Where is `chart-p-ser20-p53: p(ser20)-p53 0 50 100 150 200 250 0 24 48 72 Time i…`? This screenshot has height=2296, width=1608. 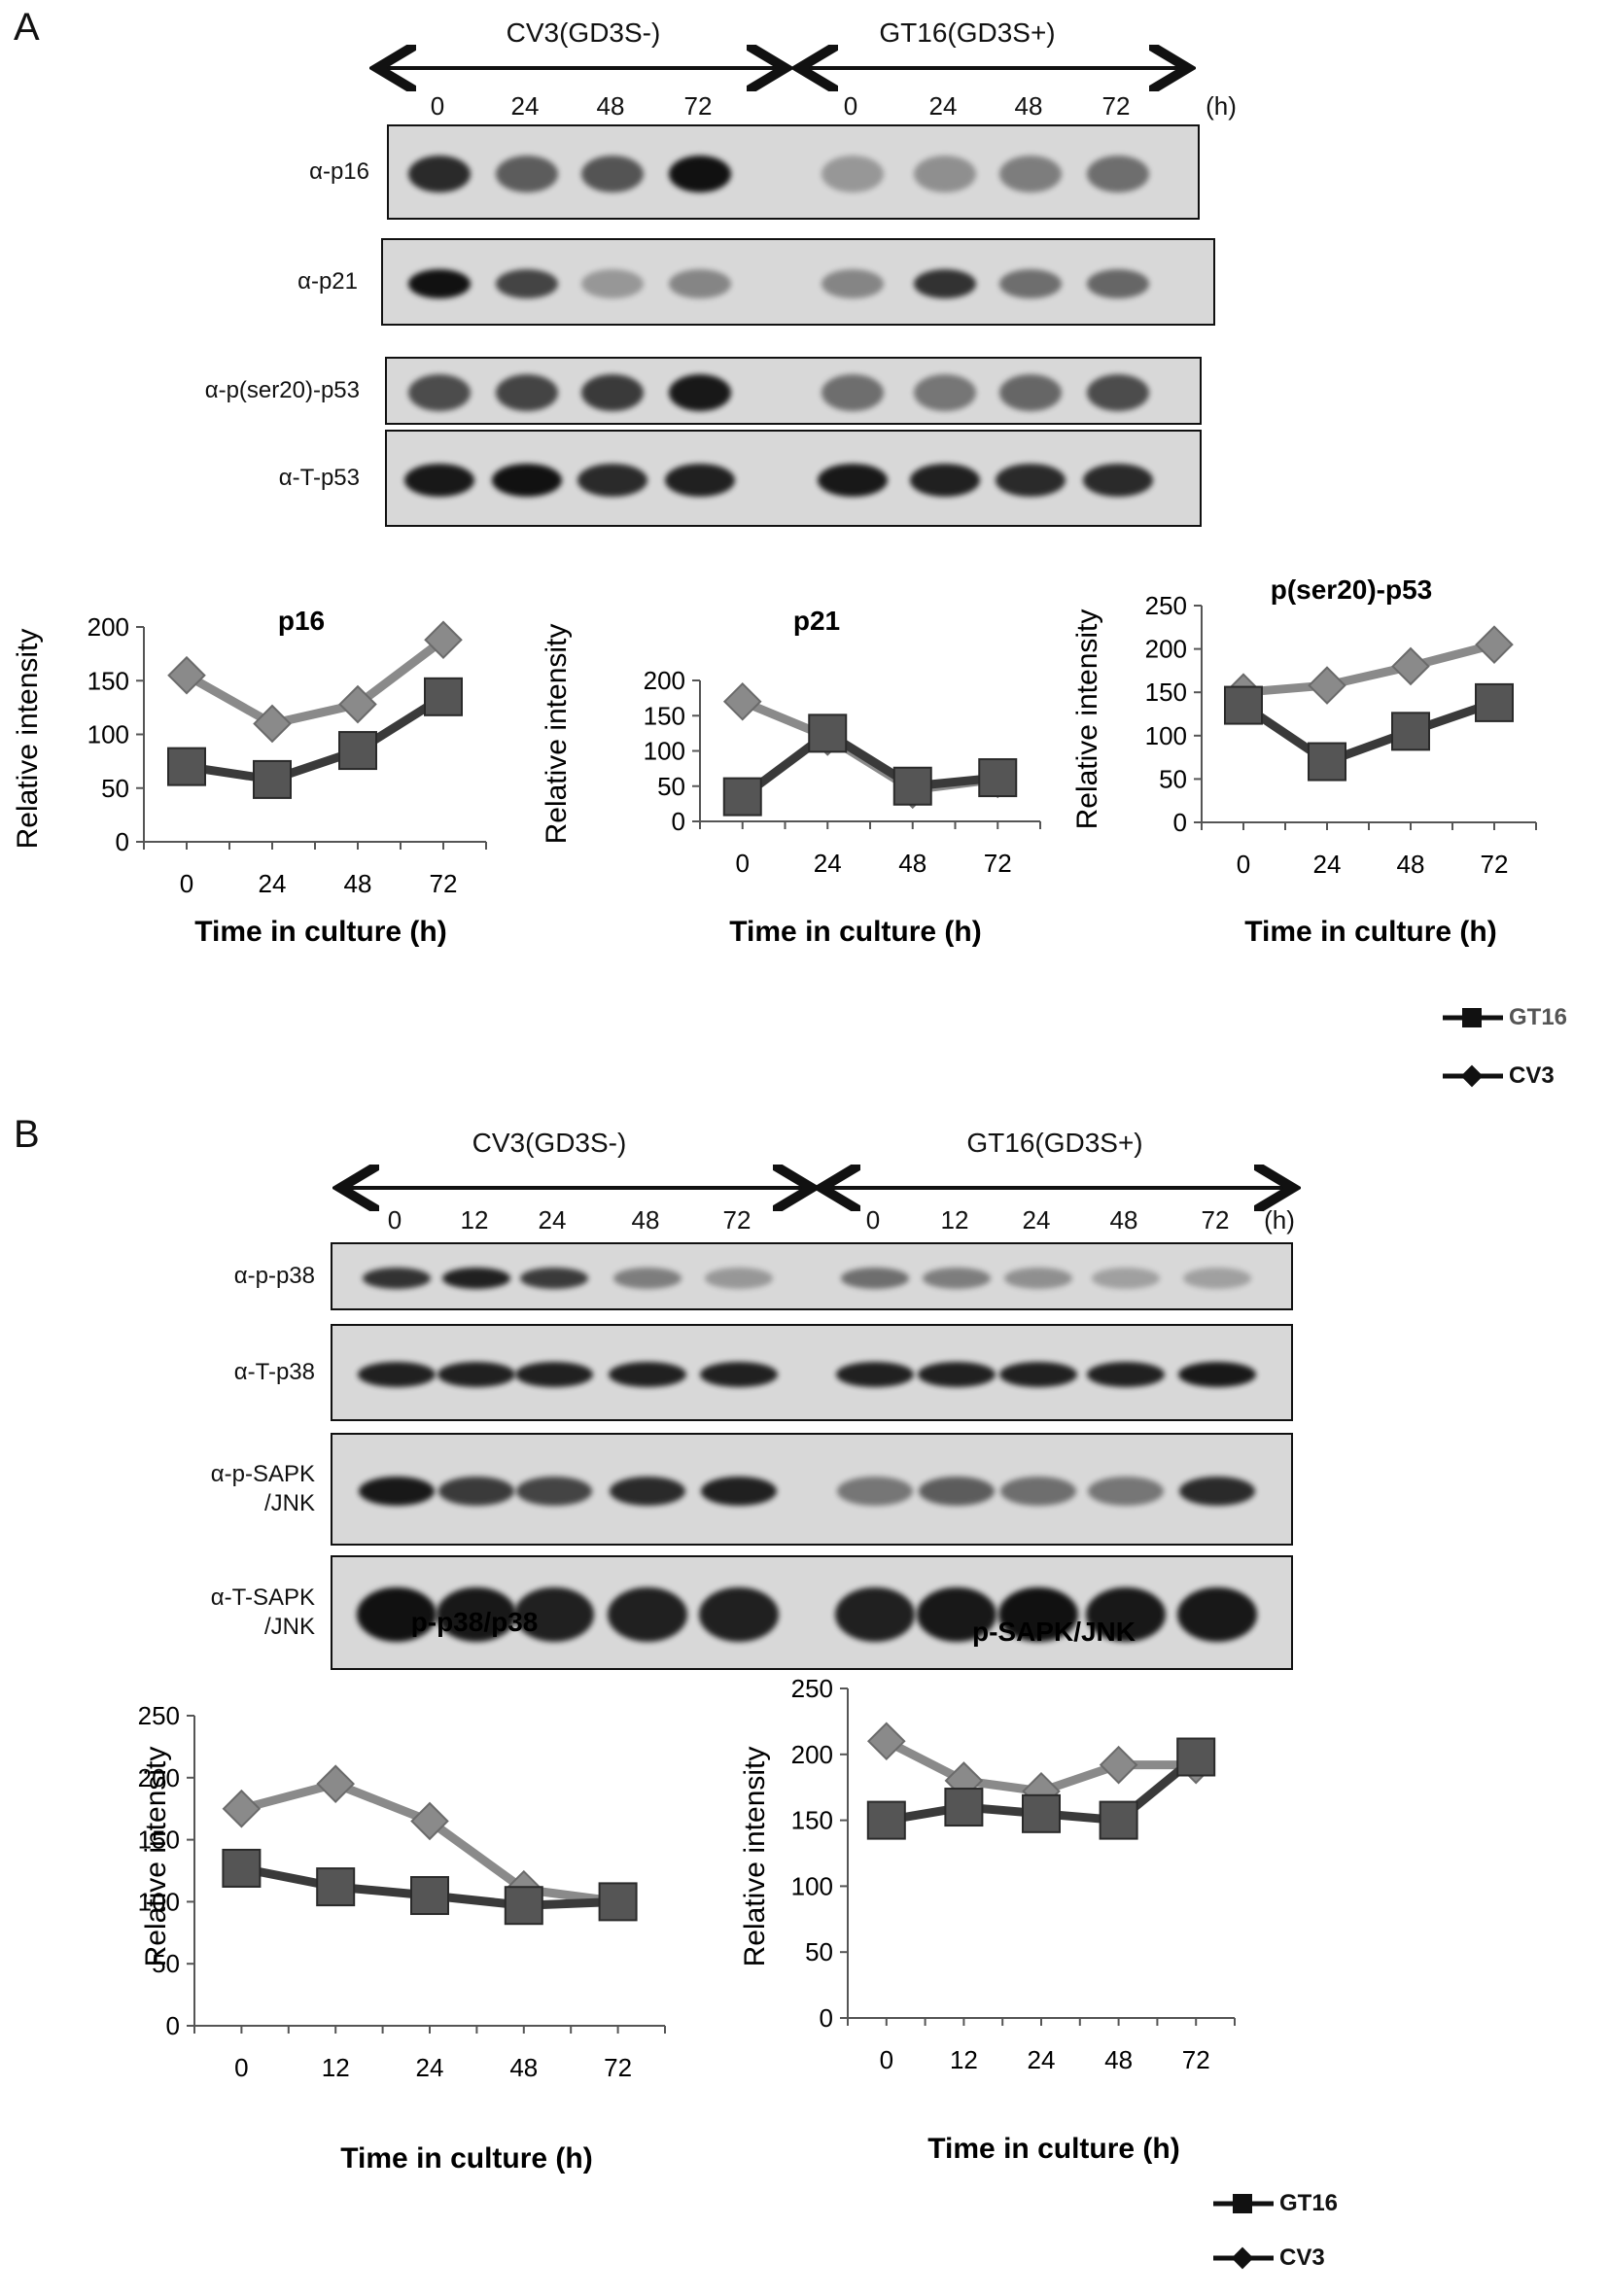
chart-p-ser20-p53: p(ser20)-p53 0 50 100 150 200 250 0 24 48 72 Time i… is located at coordinates (1304, 761).